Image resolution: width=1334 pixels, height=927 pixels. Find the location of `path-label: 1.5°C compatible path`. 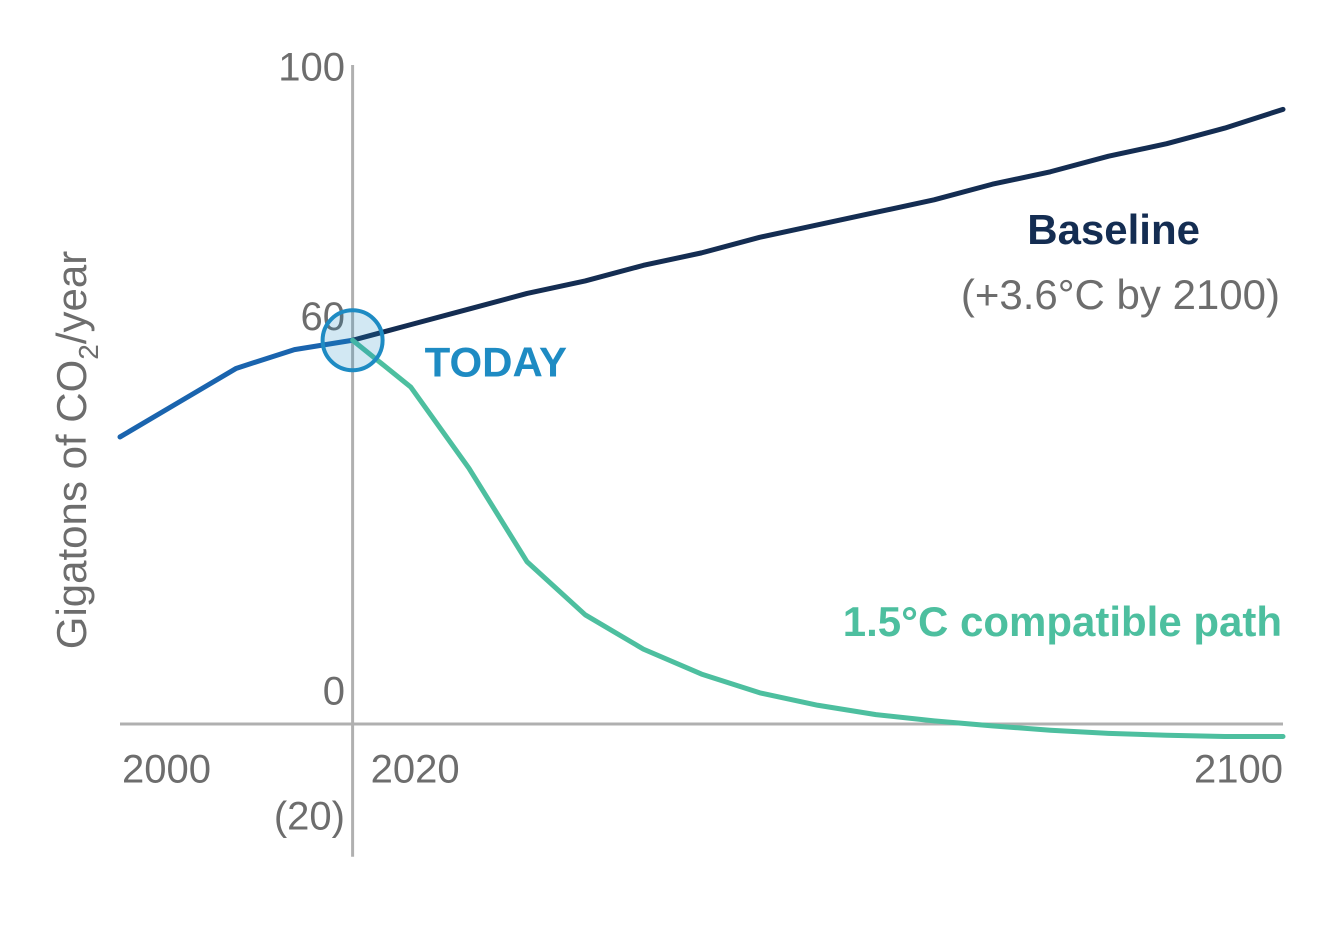

path-label: 1.5°C compatible path is located at coordinates (1062, 621).